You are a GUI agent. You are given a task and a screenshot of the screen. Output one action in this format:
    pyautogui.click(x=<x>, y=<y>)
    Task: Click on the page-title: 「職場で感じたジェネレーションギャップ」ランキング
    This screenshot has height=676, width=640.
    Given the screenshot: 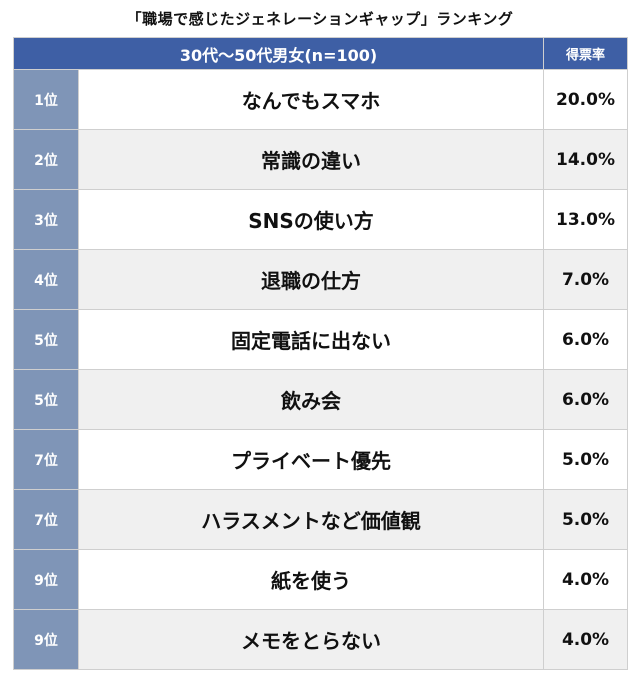 What is the action you would take?
    pyautogui.click(x=320, y=19)
    